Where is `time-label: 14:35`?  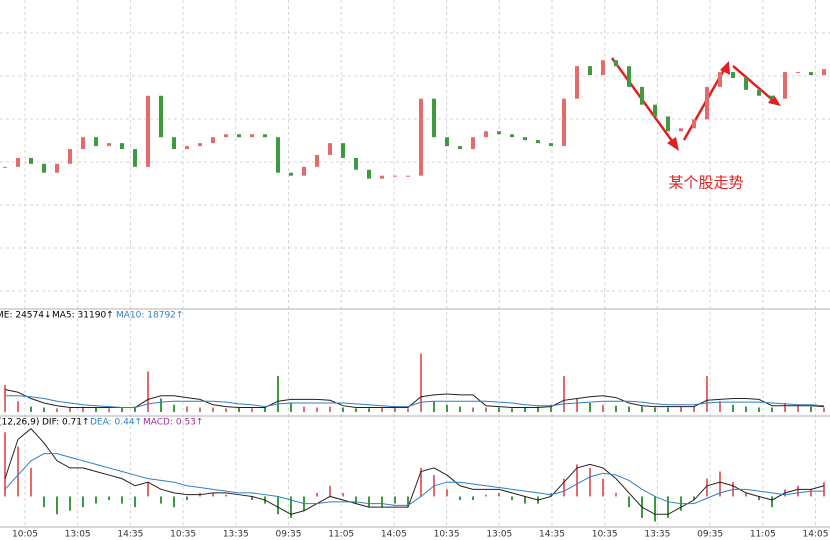 time-label: 14:35 is located at coordinates (130, 535).